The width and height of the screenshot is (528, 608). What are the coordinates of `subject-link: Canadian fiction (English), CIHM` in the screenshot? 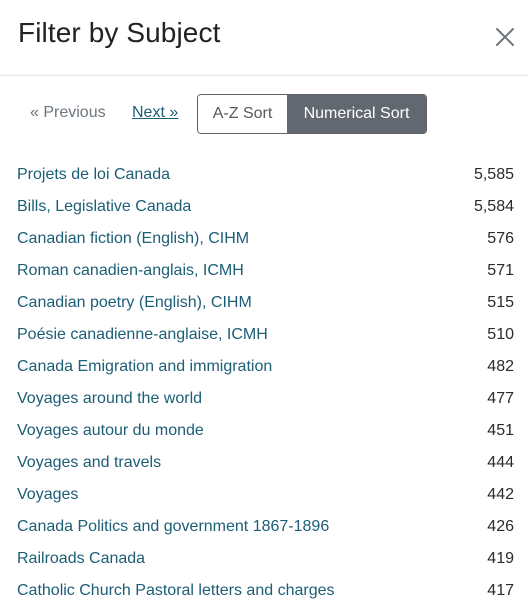 It's located at (133, 238).